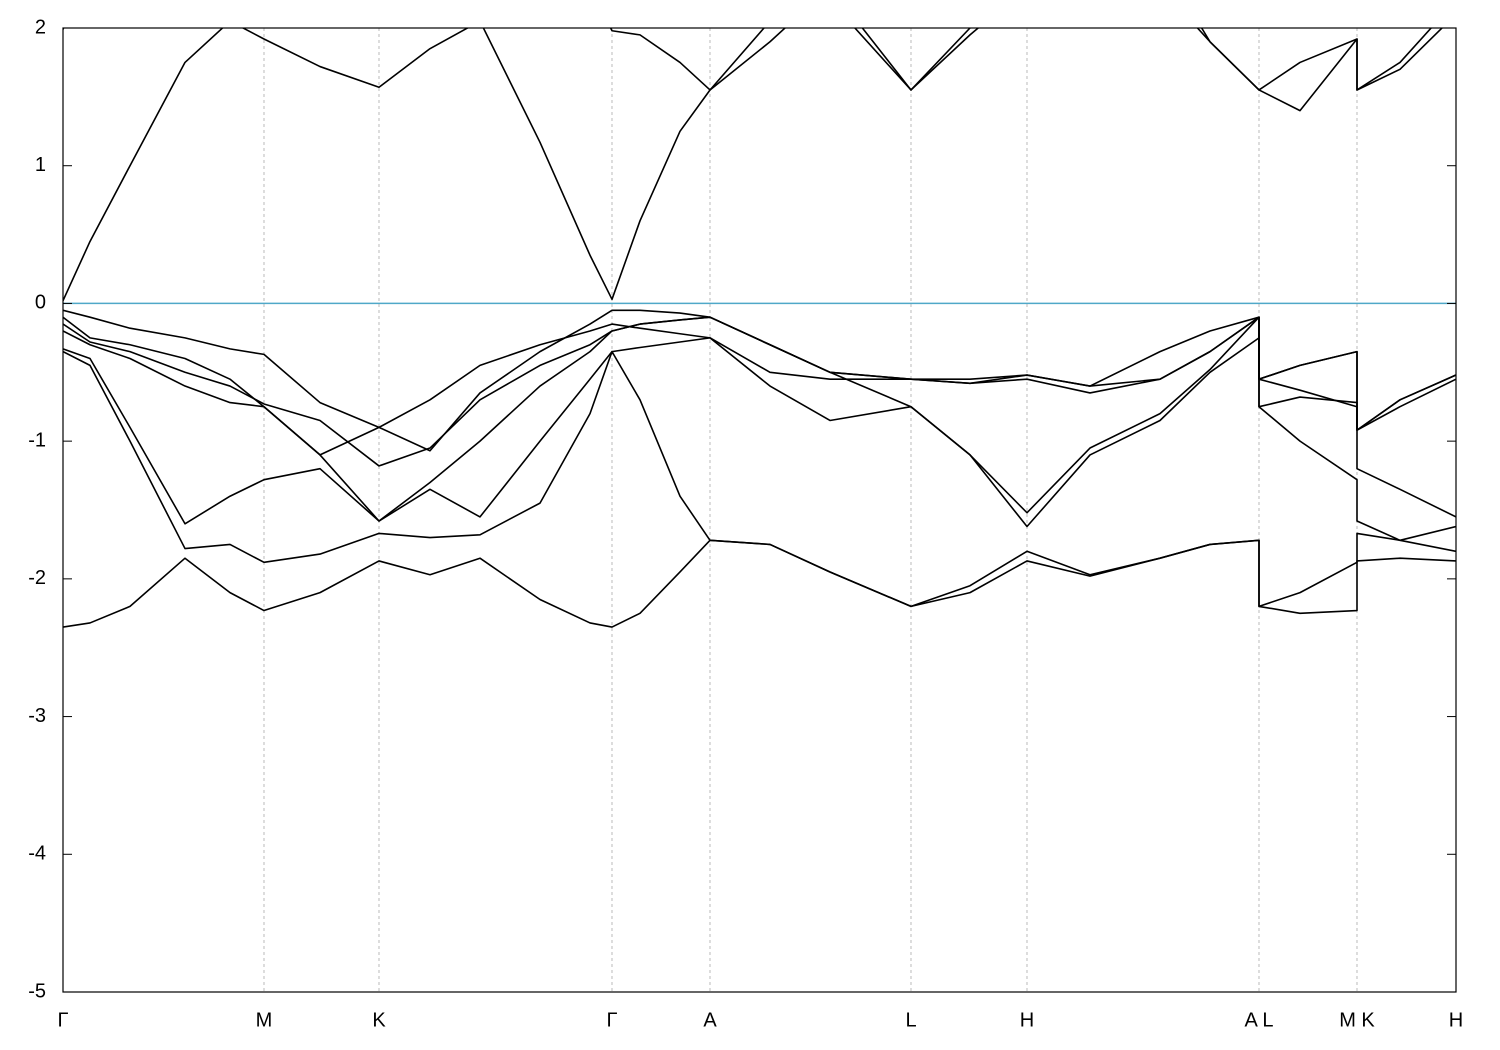 Image resolution: width=1500 pixels, height=1050 pixels. What do you see at coordinates (264, 1020) in the screenshot?
I see `x-tick-label: M` at bounding box center [264, 1020].